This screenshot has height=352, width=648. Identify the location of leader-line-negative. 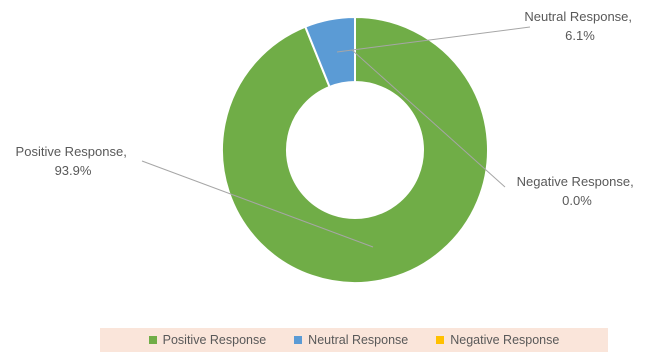
(428, 118).